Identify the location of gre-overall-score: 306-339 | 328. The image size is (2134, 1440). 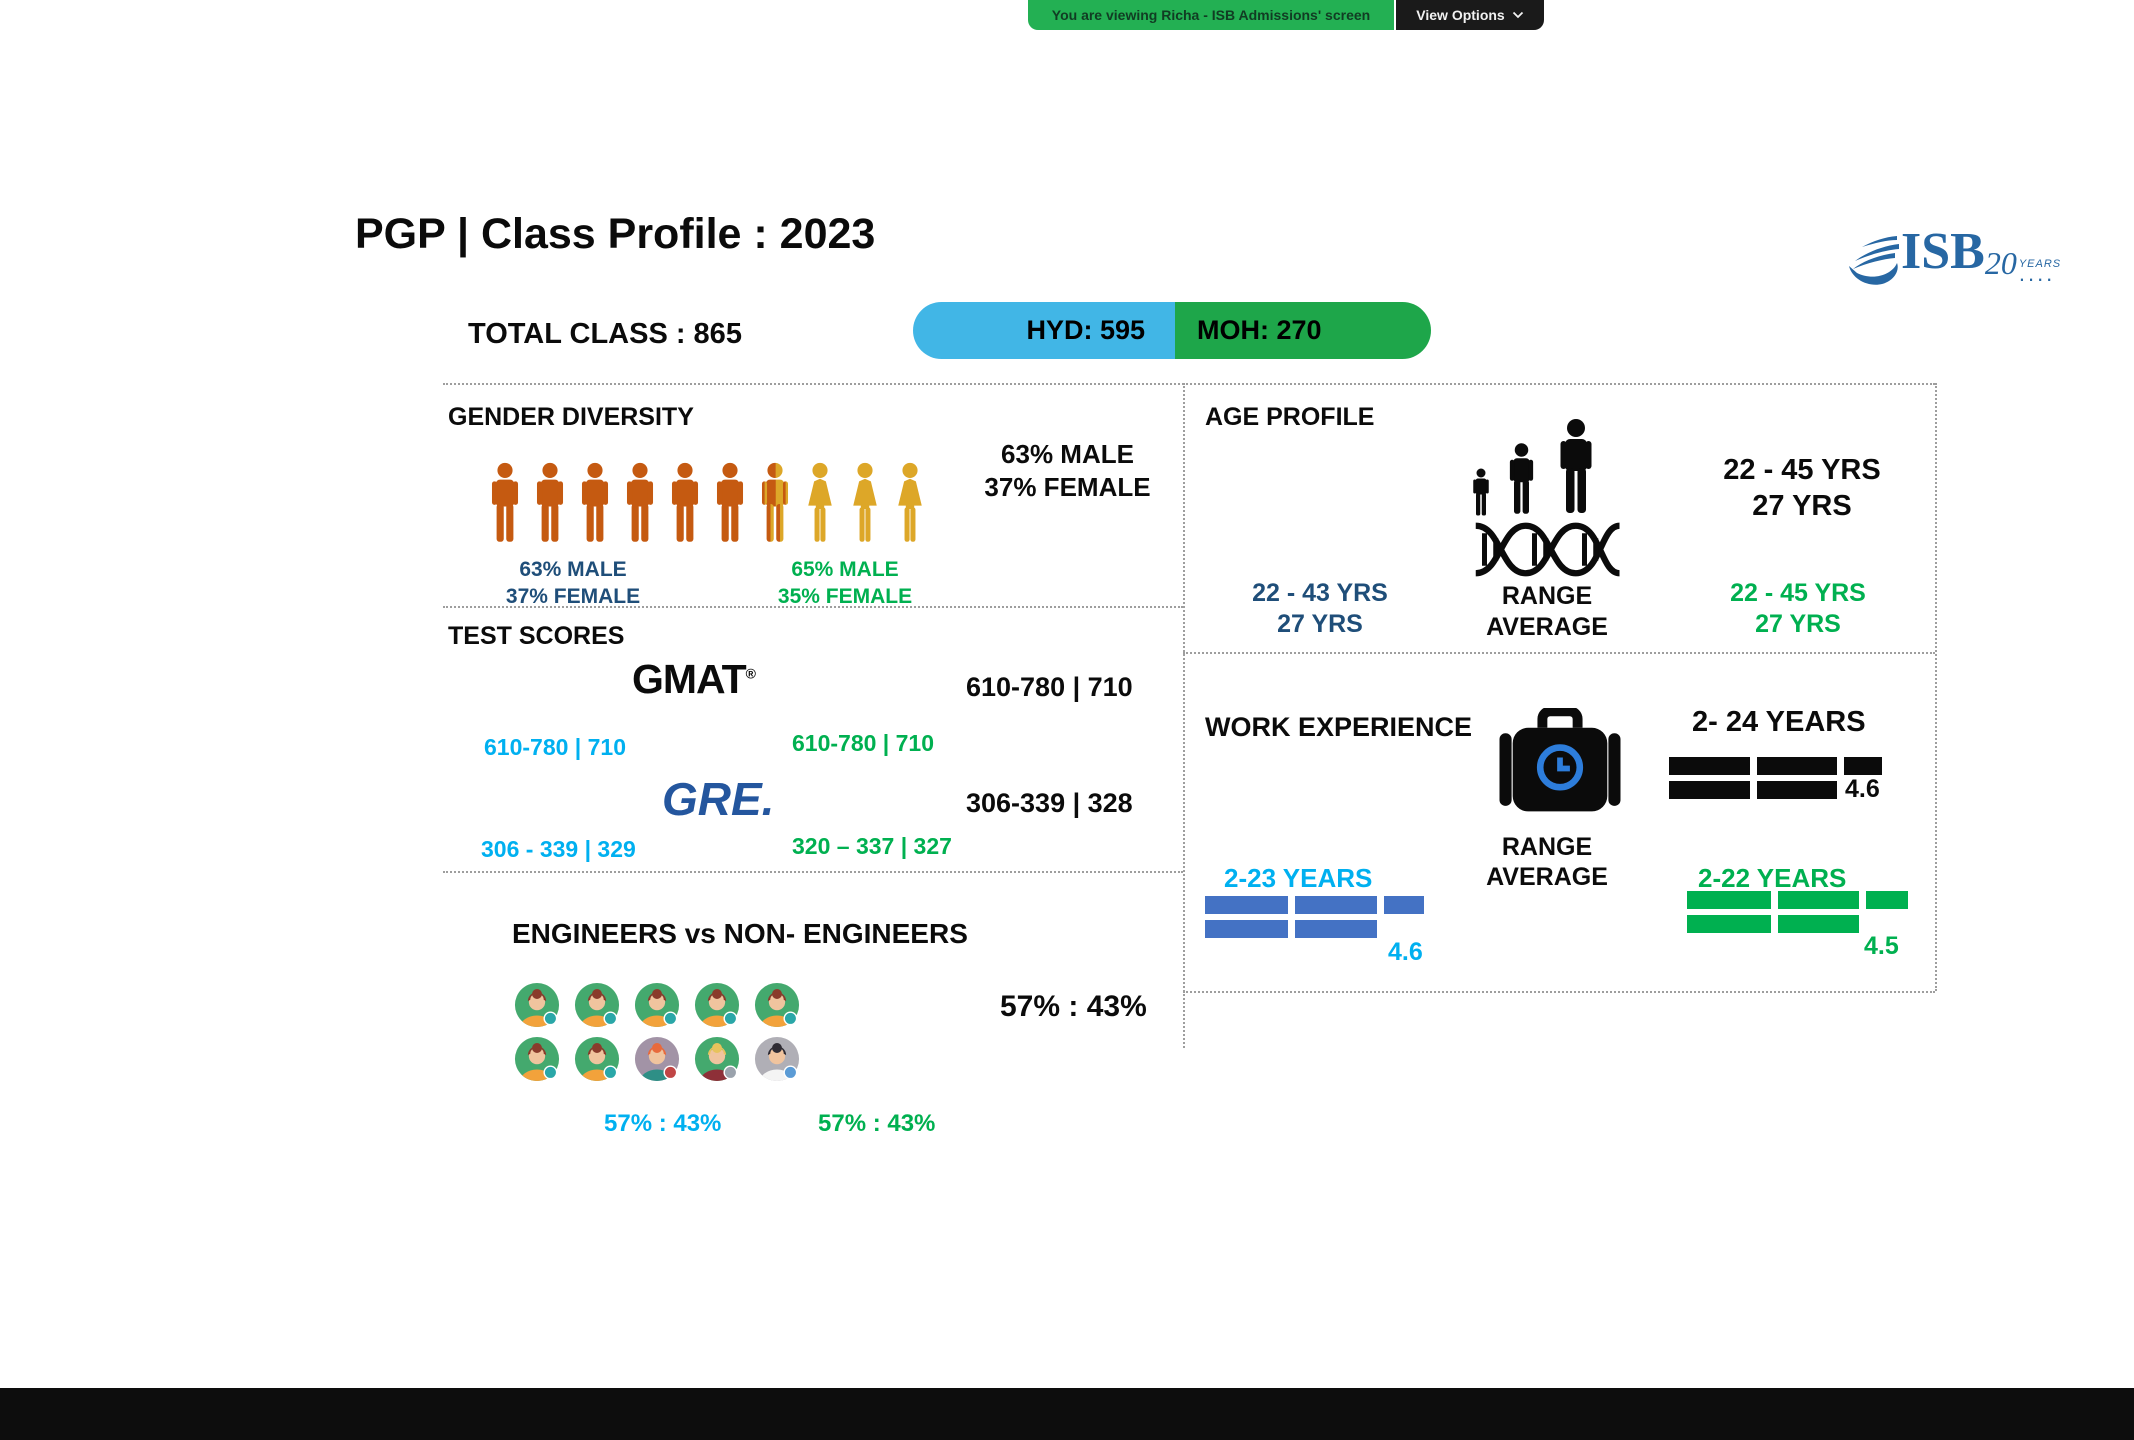
(1049, 803).